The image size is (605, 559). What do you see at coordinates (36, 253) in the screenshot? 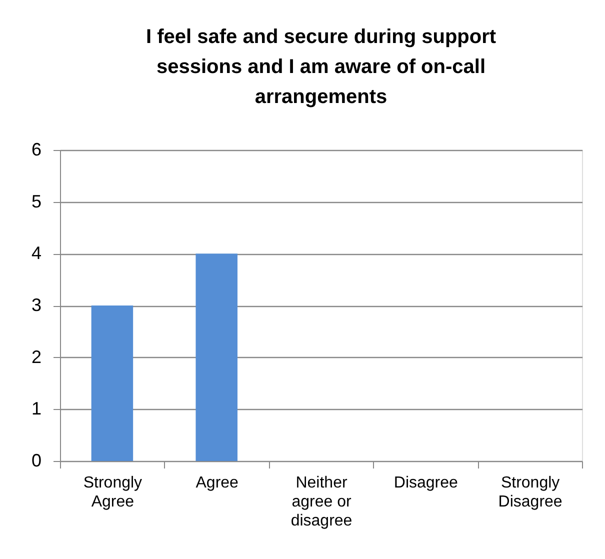
I see `y-tick-label: 4` at bounding box center [36, 253].